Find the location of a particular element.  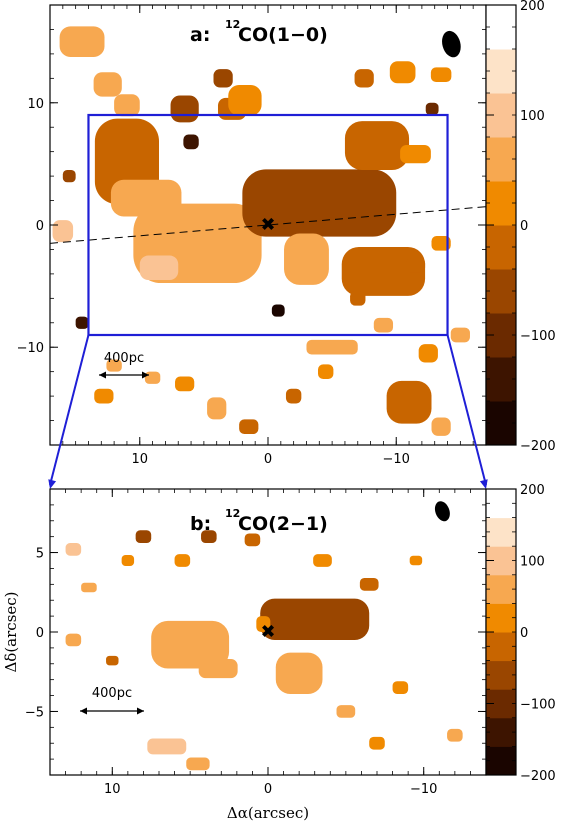

panel-a-colorbar: 200 100 0 −100 −200 is located at coordinates (520, 227).